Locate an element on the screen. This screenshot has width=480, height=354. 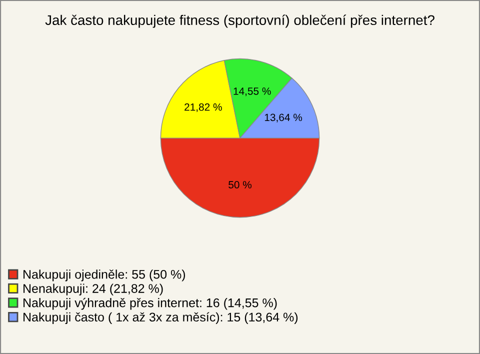
legend-label: Nakupuji výhradně přes internet: 16 (14,55 %) is located at coordinates (150, 304).